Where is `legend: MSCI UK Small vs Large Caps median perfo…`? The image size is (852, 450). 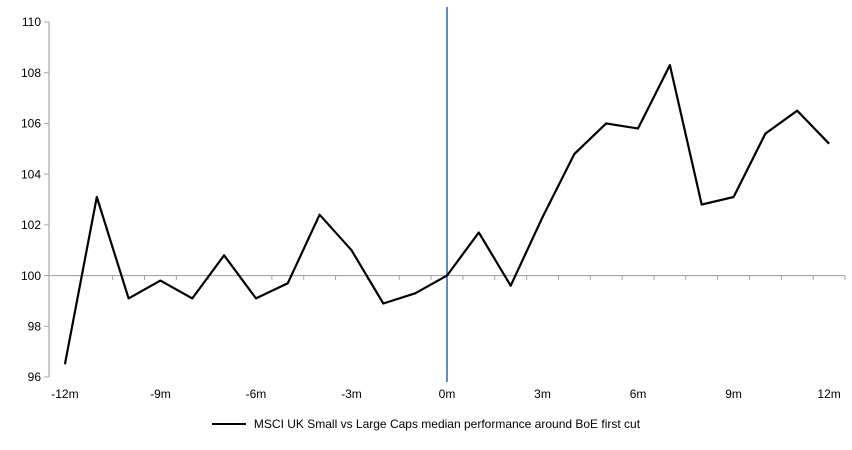 legend: MSCI UK Small vs Large Caps median perfo… is located at coordinates (426, 424).